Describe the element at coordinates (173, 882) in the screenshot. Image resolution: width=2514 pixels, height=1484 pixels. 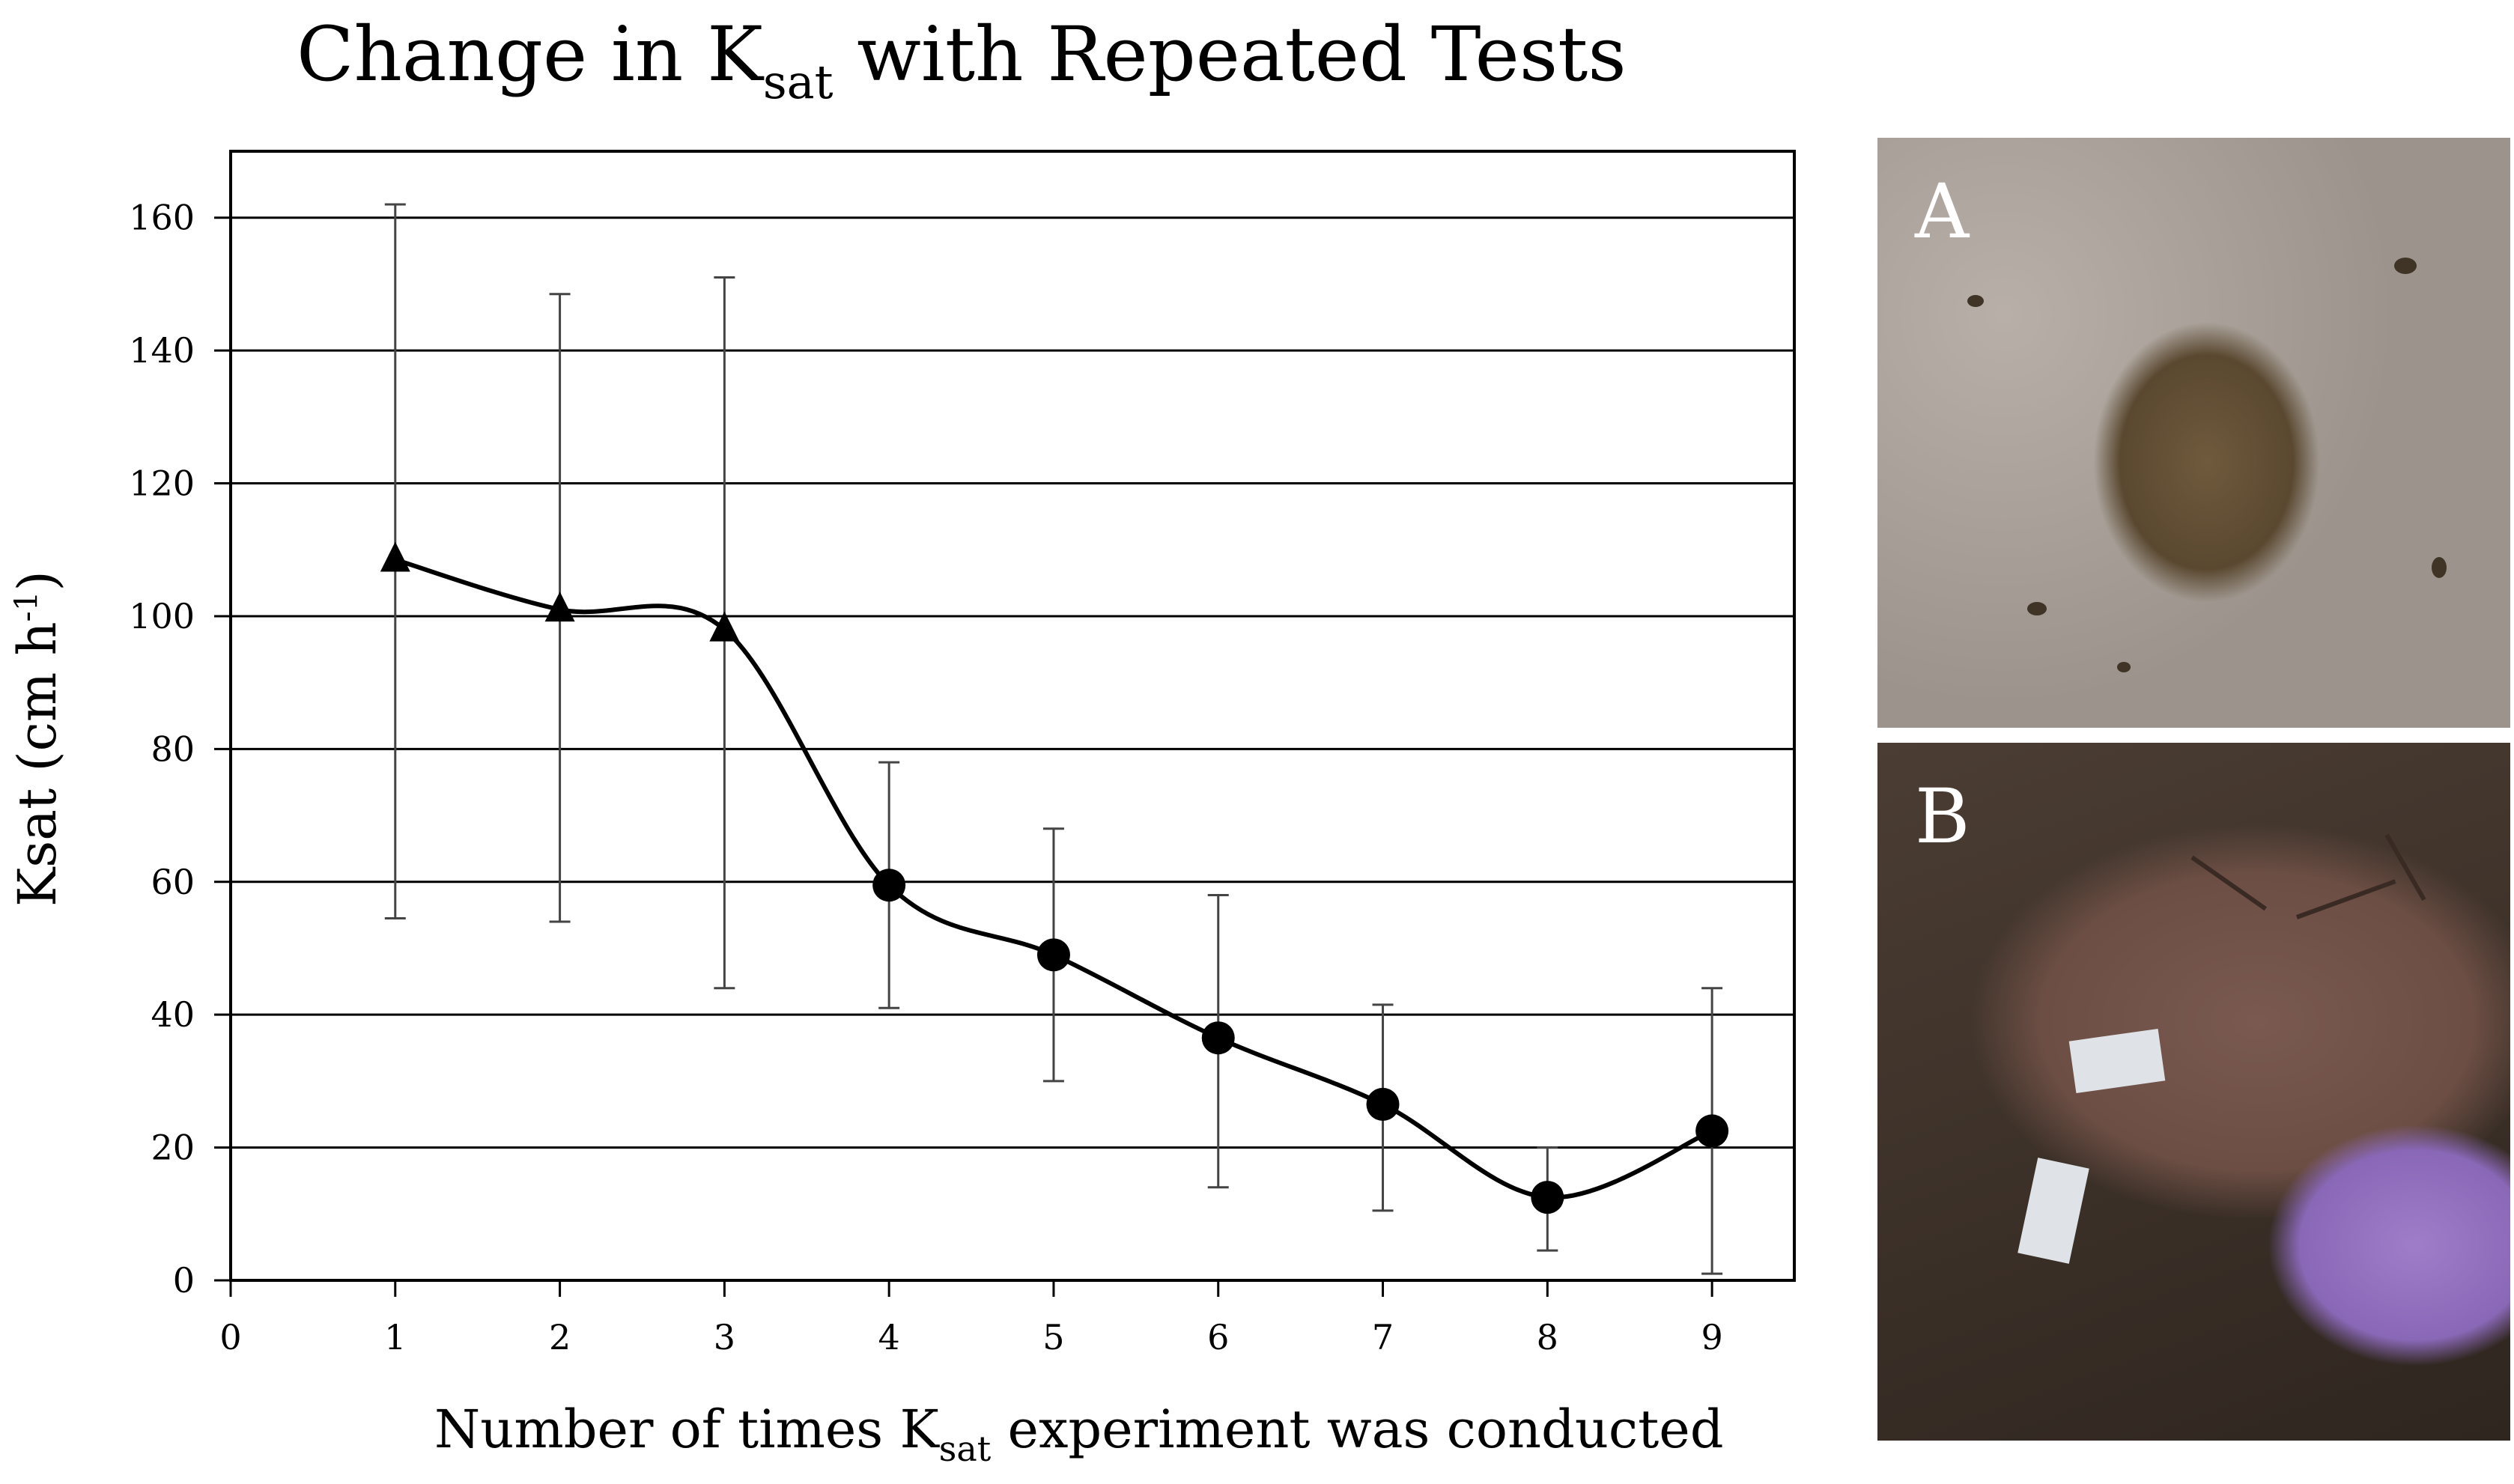
I see `y-tick-label: 60` at that location.